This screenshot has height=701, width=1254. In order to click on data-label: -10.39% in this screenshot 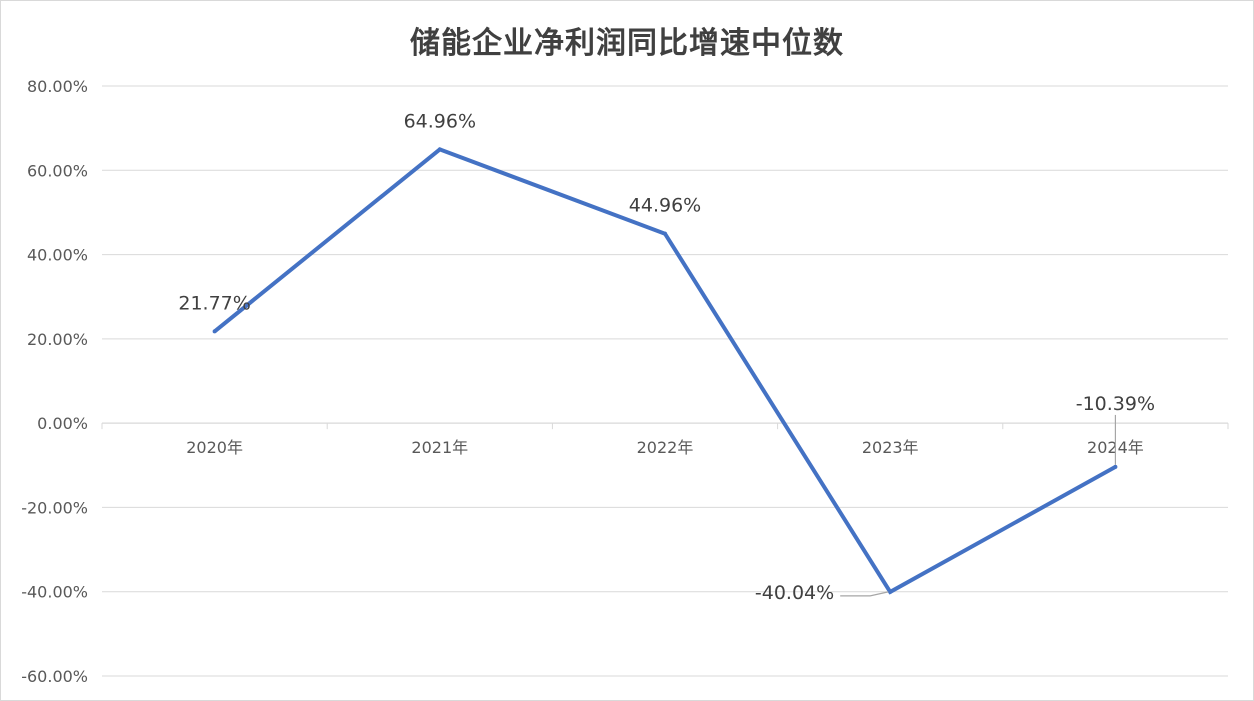, I will do `click(1115, 404)`.